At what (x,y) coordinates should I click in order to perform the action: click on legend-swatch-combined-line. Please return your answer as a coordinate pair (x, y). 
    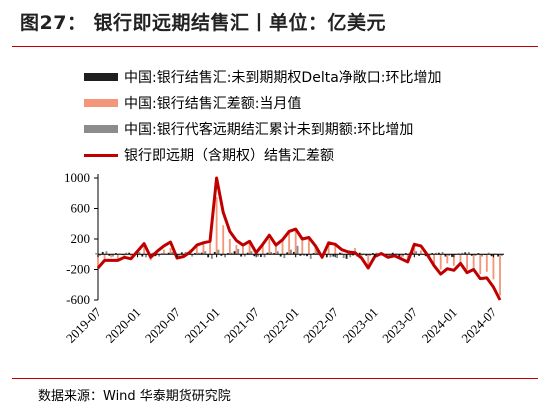
    Looking at the image, I should click on (101, 155).